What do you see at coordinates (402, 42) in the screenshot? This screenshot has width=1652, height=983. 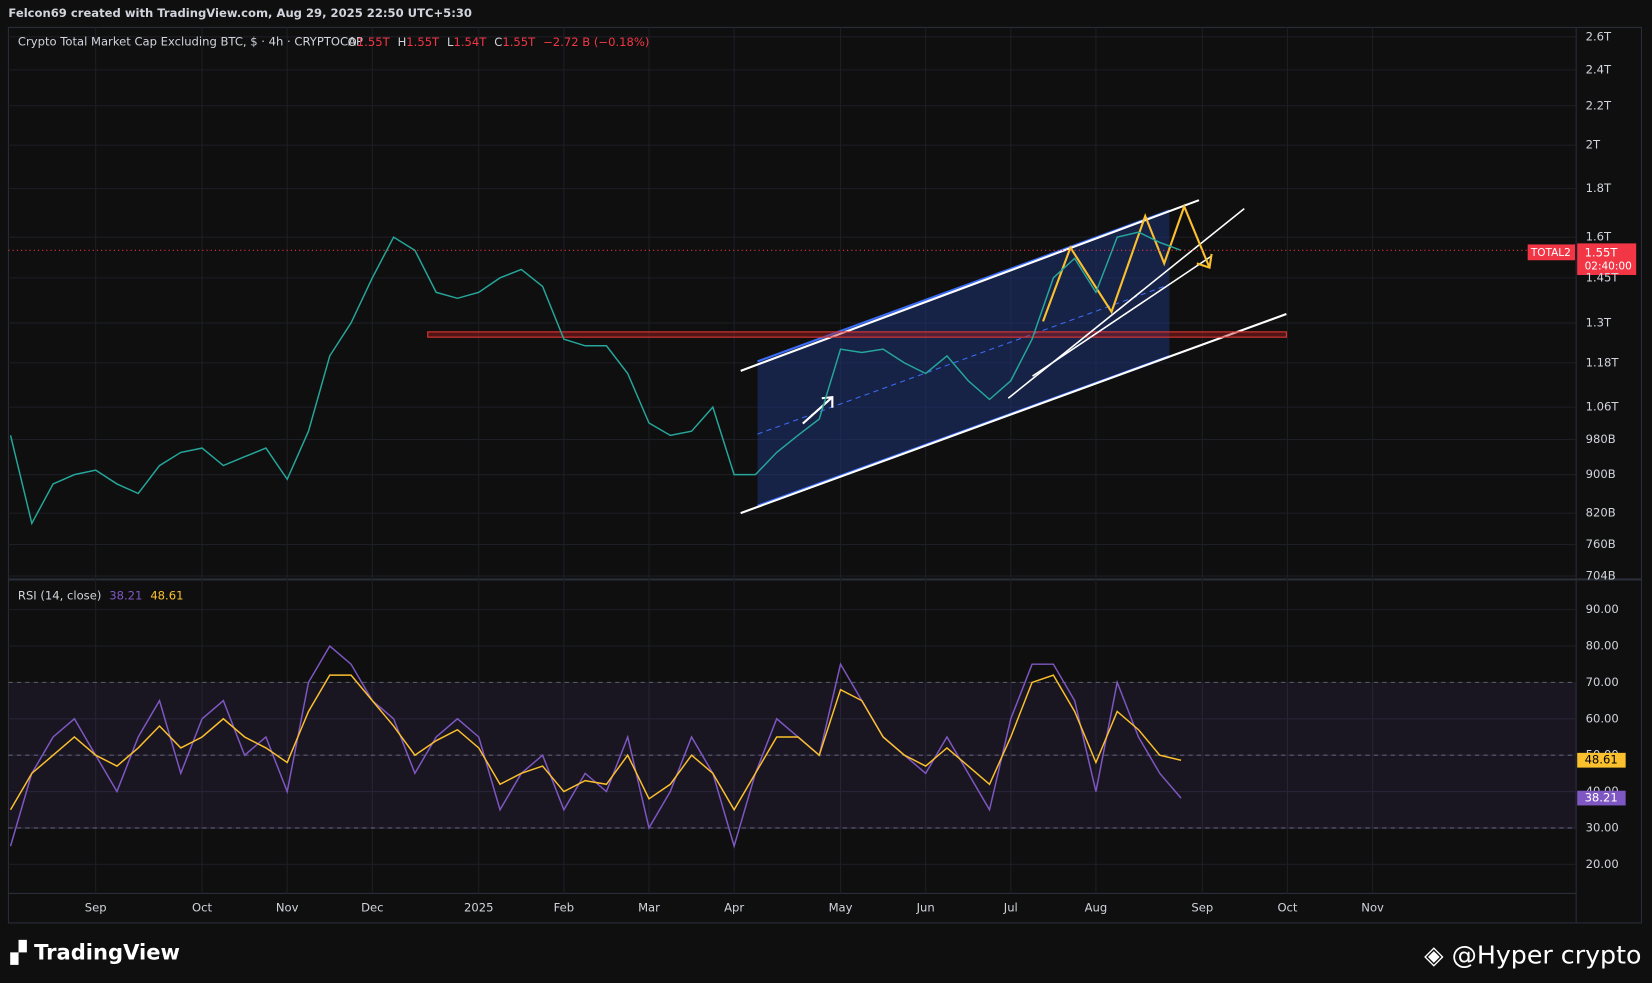 I see `label: H` at bounding box center [402, 42].